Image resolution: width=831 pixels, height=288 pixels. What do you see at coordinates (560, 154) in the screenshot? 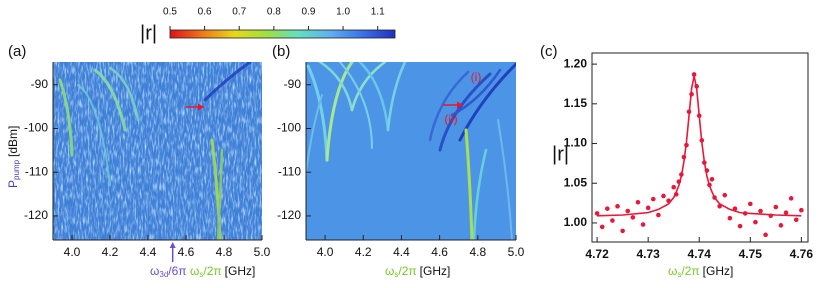
I see `y-axis-title: |r|` at bounding box center [560, 154].